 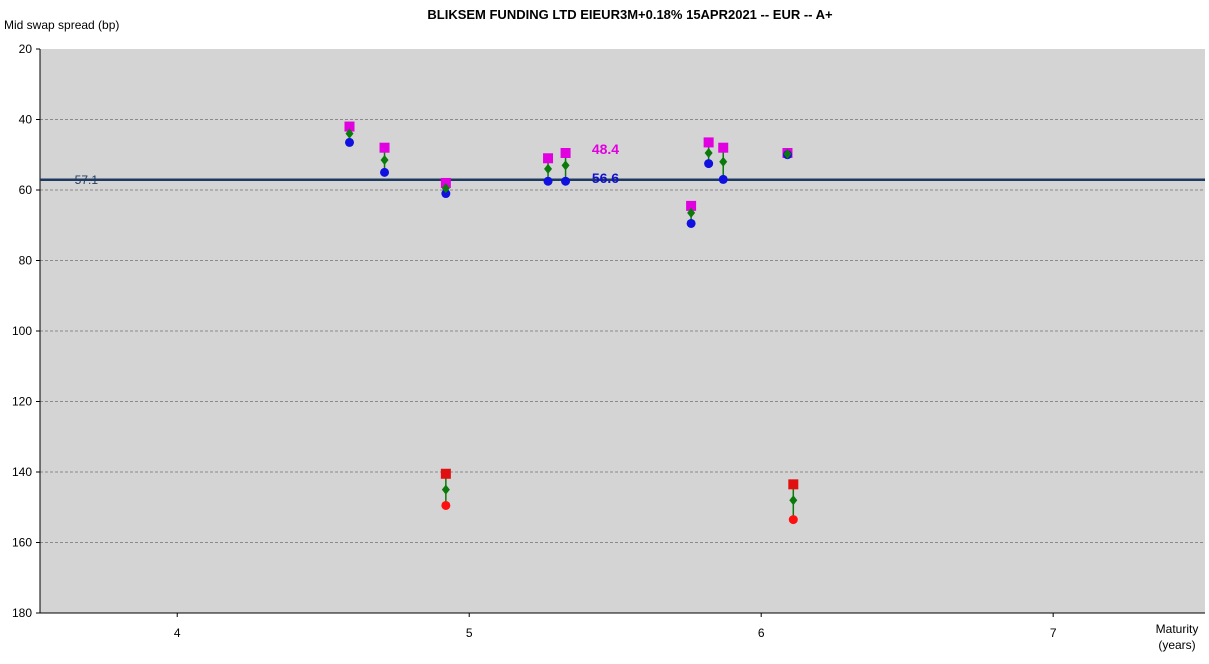 What do you see at coordinates (22, 402) in the screenshot?
I see `y-tick-label: 120` at bounding box center [22, 402].